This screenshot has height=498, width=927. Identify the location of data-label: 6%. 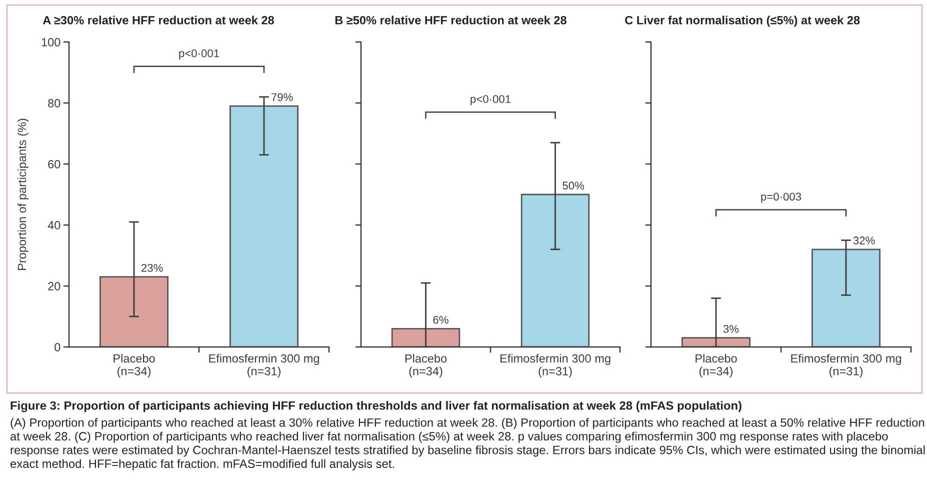
(440, 320).